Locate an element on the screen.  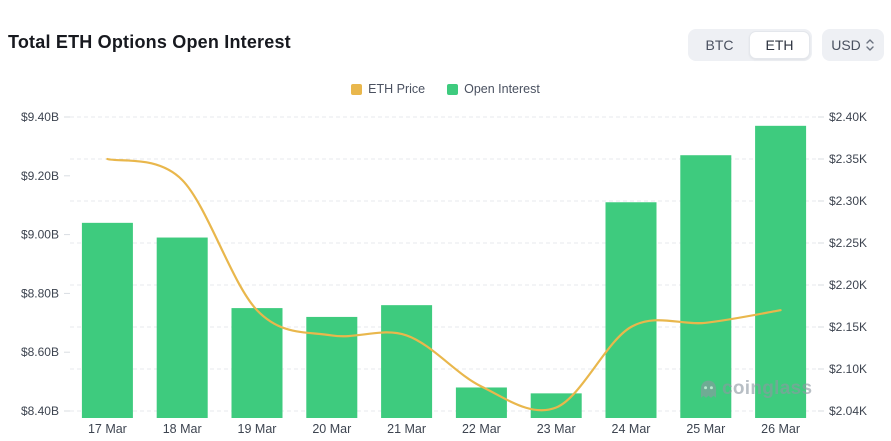
page-title: Total ETH Options Open Interest is located at coordinates (149, 42).